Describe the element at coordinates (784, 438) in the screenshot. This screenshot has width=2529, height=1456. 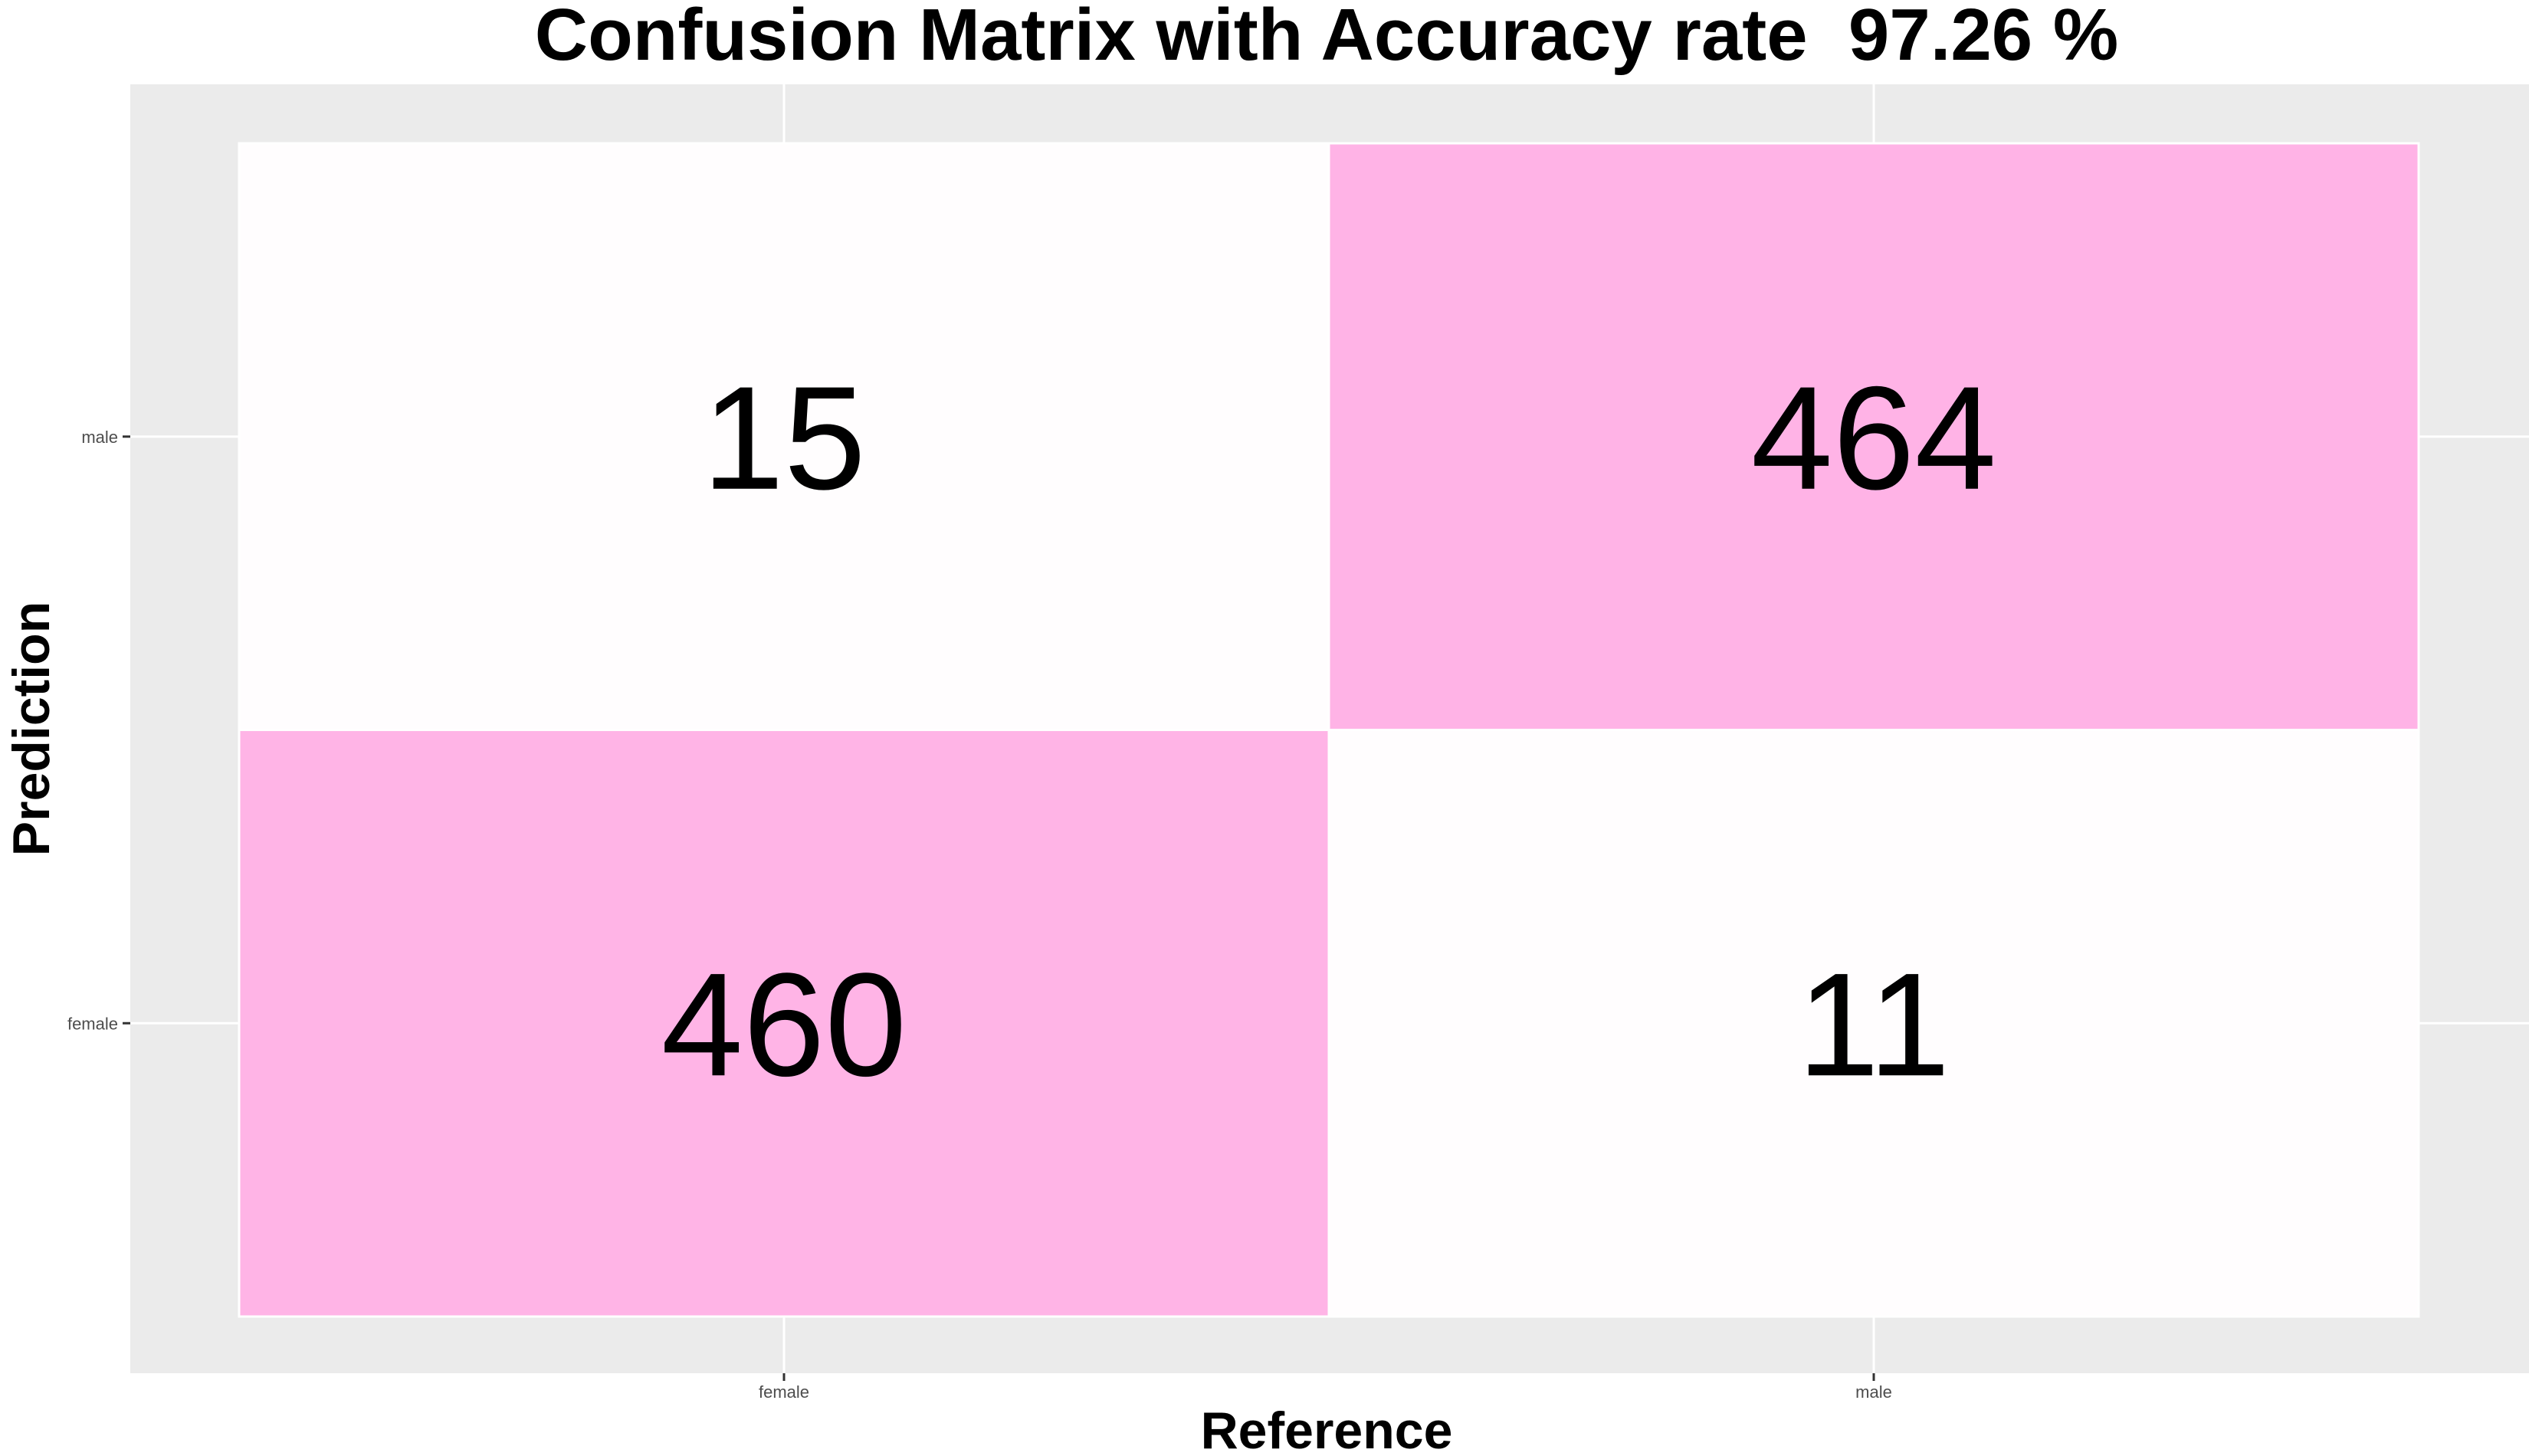
I see `cell-value-female-male: 15` at that location.